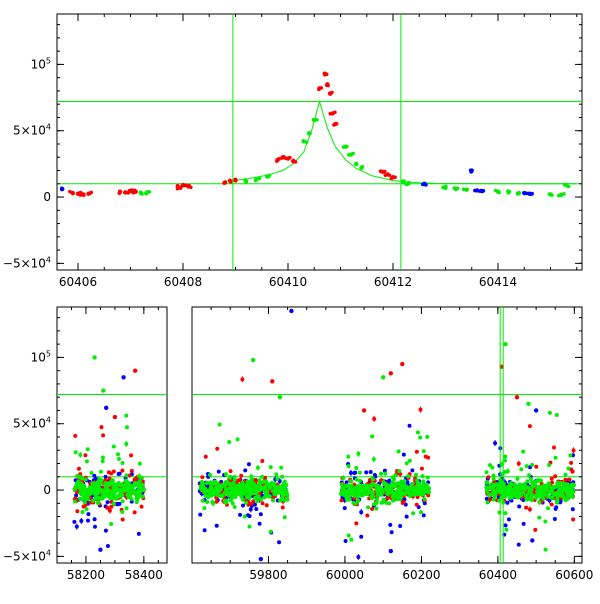 The width and height of the screenshot is (600, 604). I want to click on x-tick-label: 60400, so click(498, 575).